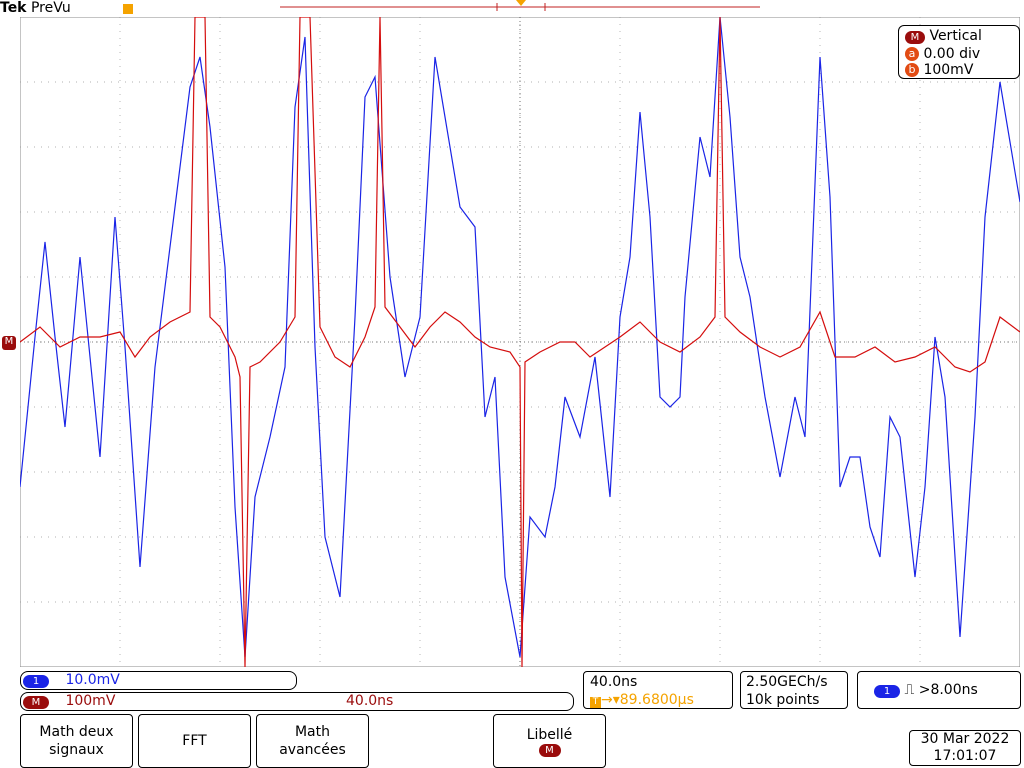 The width and height of the screenshot is (1024, 768). Describe the element at coordinates (521, 3) in the screenshot. I see `trigger-position-marker` at that location.